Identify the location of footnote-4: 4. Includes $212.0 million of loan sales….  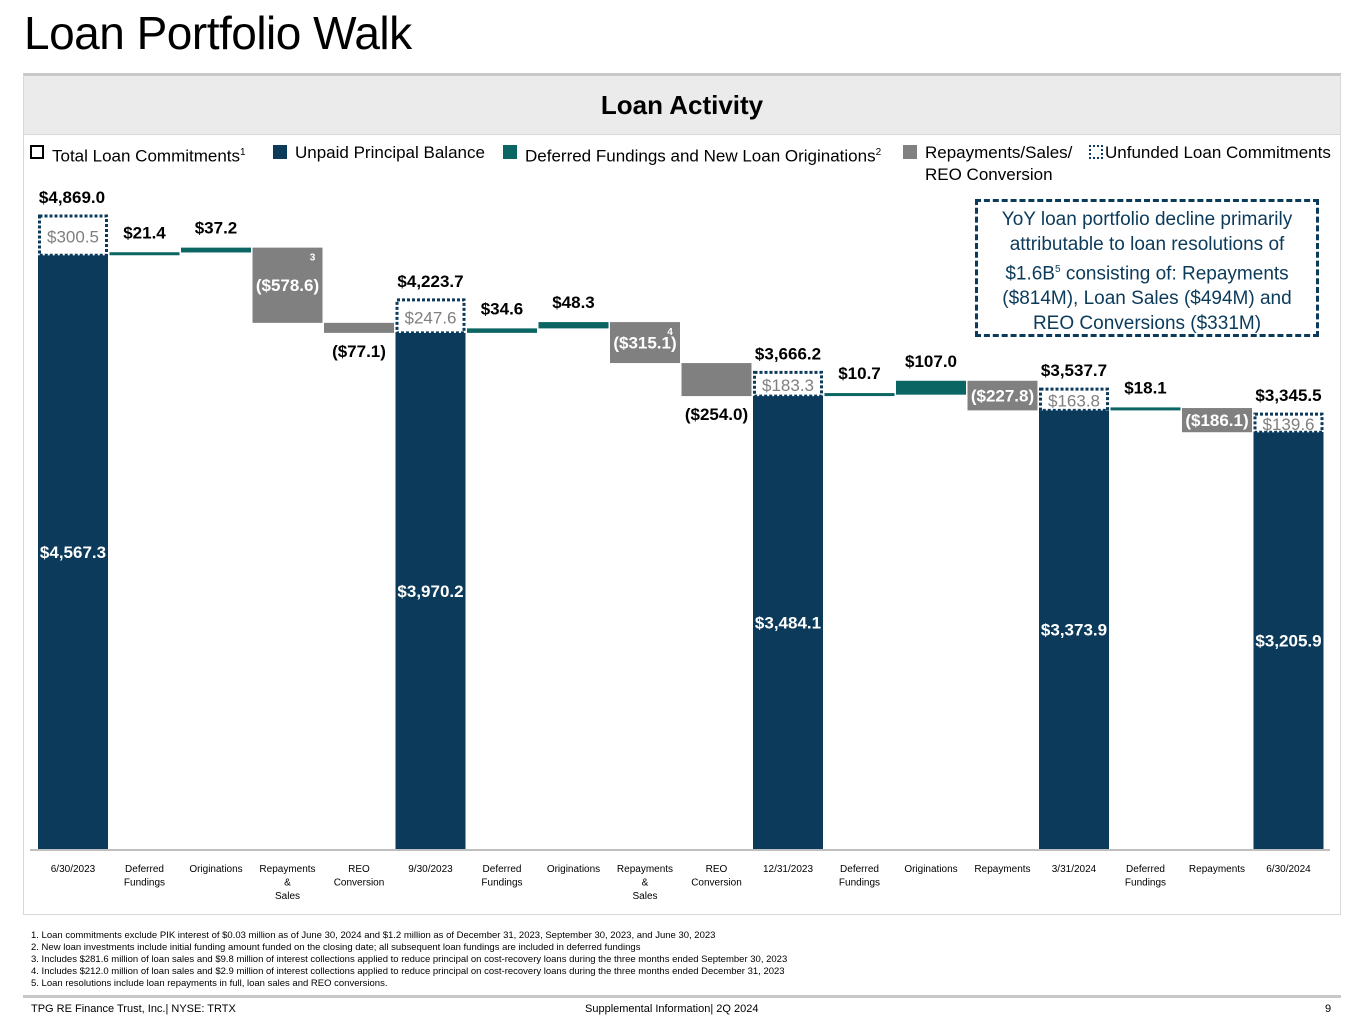
(408, 971).